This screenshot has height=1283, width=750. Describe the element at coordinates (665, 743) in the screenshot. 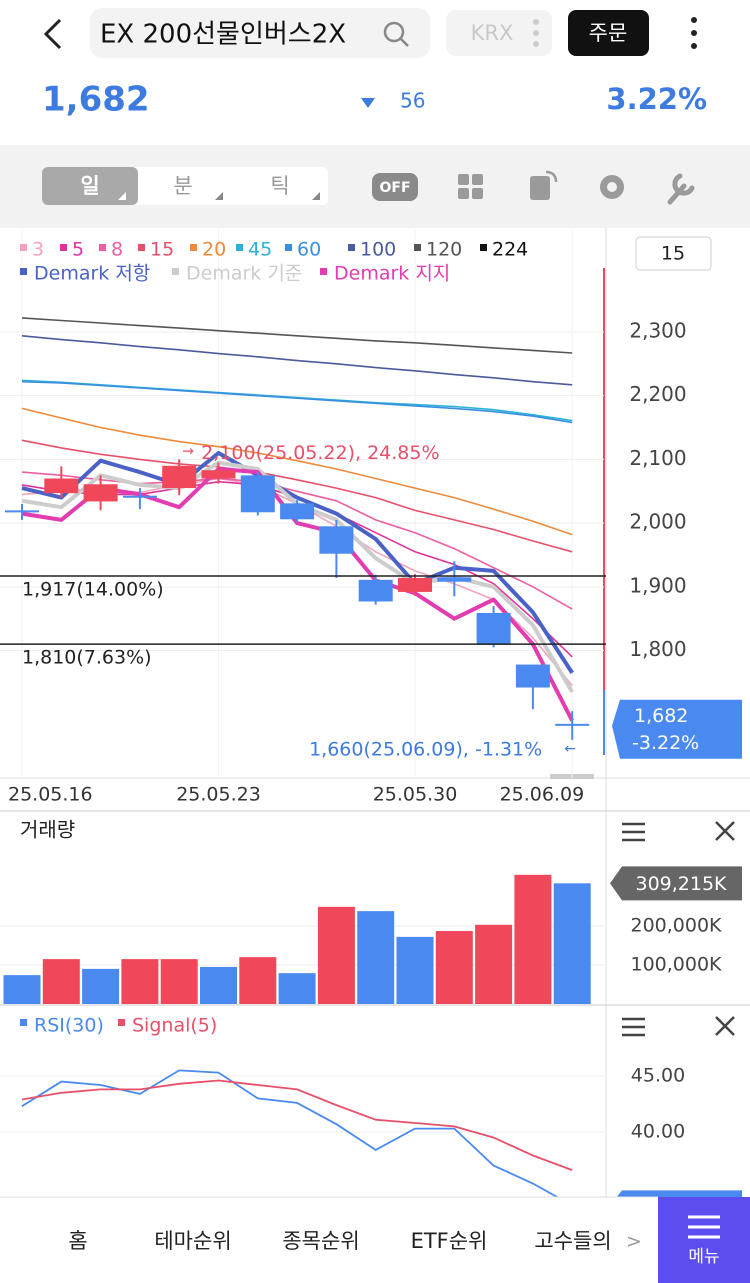

I see `price-tag-change: -3.22%` at that location.